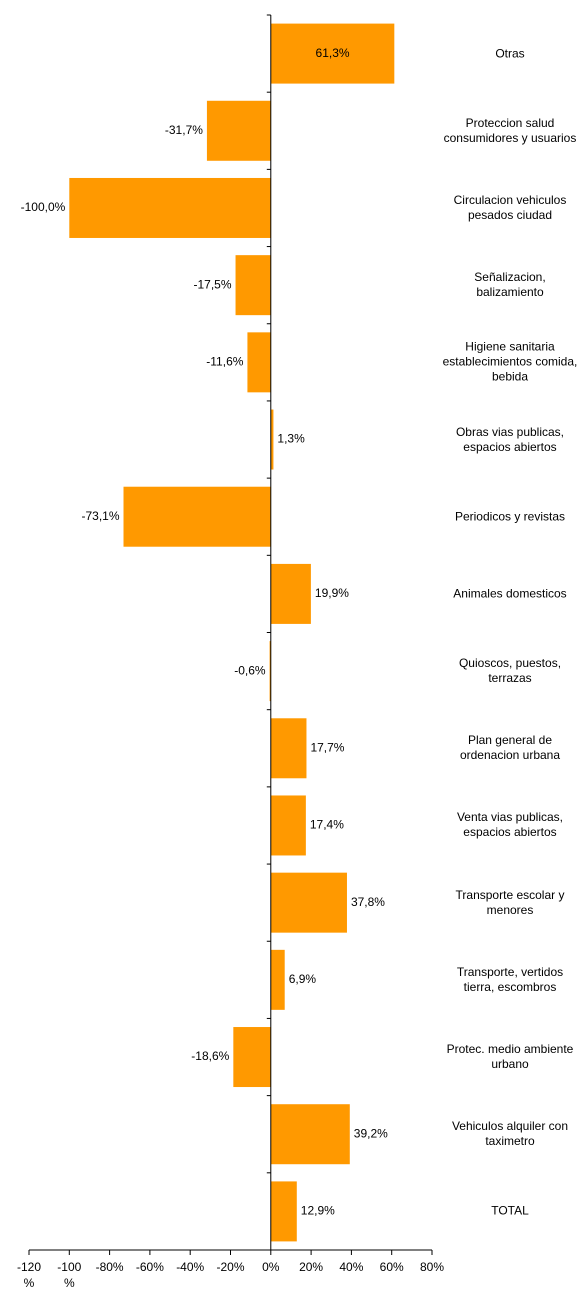 The image size is (579, 1297). Describe the element at coordinates (311, 1267) in the screenshot. I see `x-tick-label: 20%` at that location.